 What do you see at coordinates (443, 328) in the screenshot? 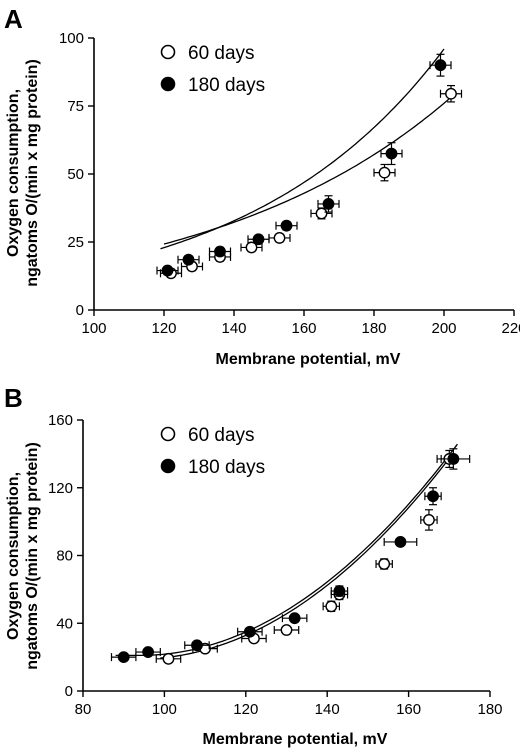
I see `x-tick-label: 200` at bounding box center [443, 328].